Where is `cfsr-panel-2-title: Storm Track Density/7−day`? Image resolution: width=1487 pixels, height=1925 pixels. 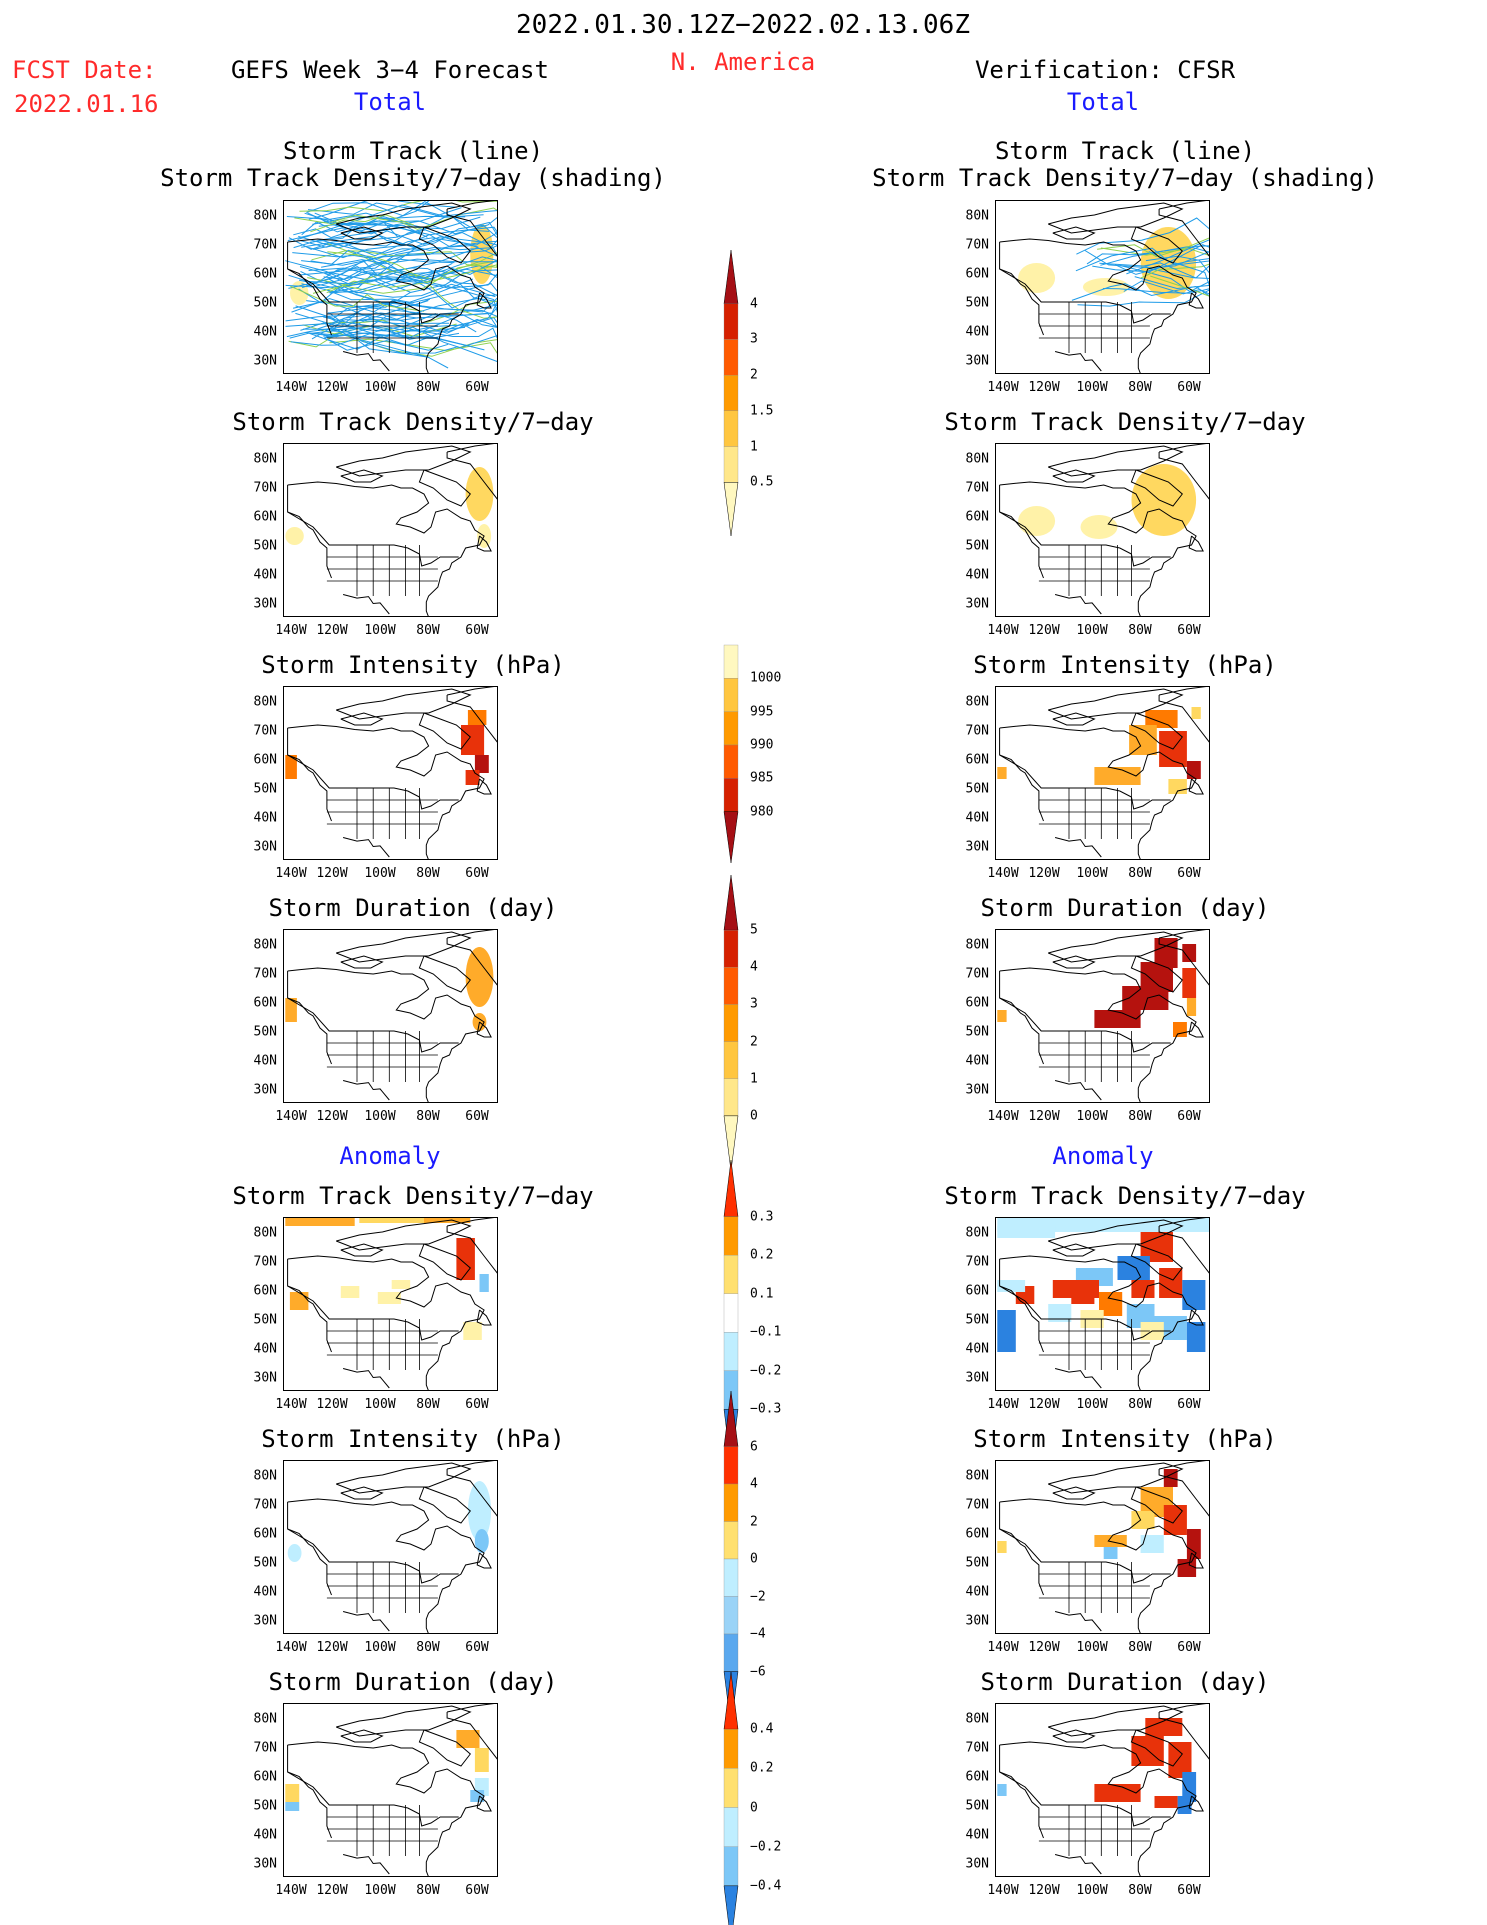
cfsr-panel-2-title: Storm Track Density/7−day is located at coordinates (1125, 422).